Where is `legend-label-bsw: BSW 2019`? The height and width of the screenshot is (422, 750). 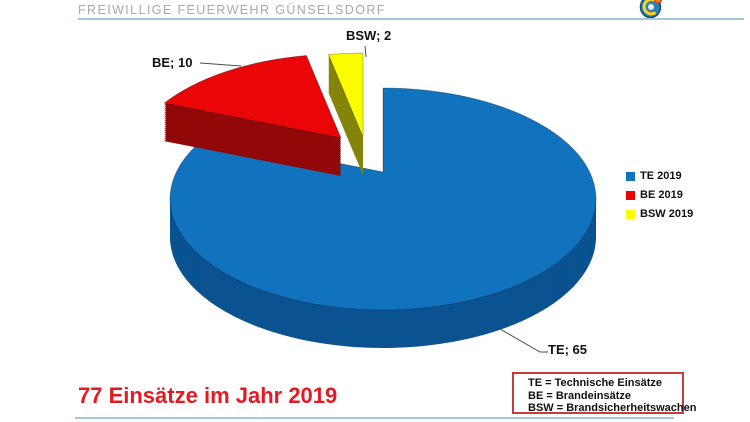
legend-label-bsw: BSW 2019 is located at coordinates (667, 214).